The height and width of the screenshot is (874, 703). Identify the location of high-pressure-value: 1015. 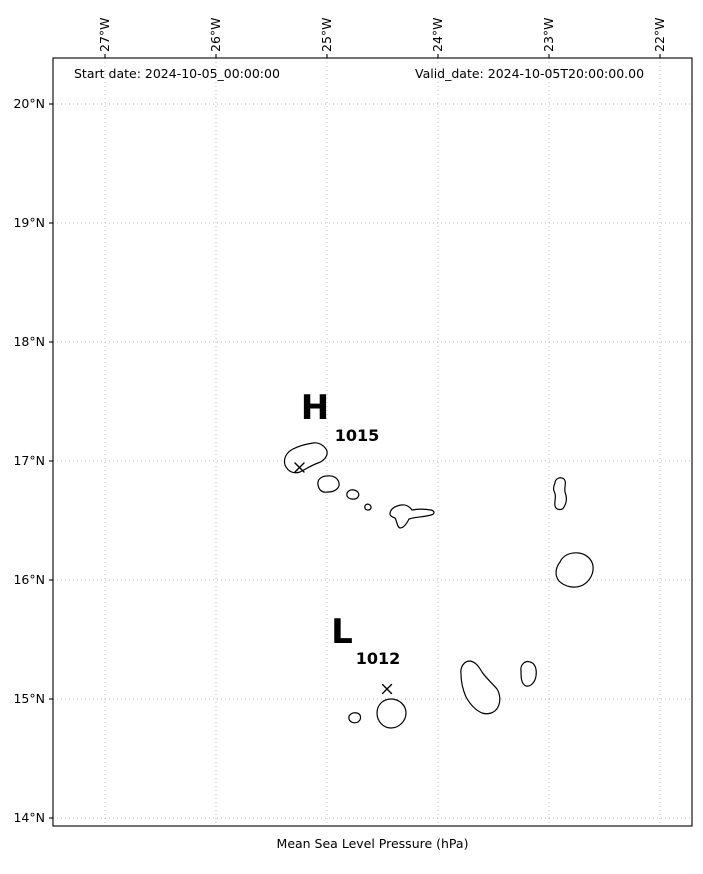
(357, 435).